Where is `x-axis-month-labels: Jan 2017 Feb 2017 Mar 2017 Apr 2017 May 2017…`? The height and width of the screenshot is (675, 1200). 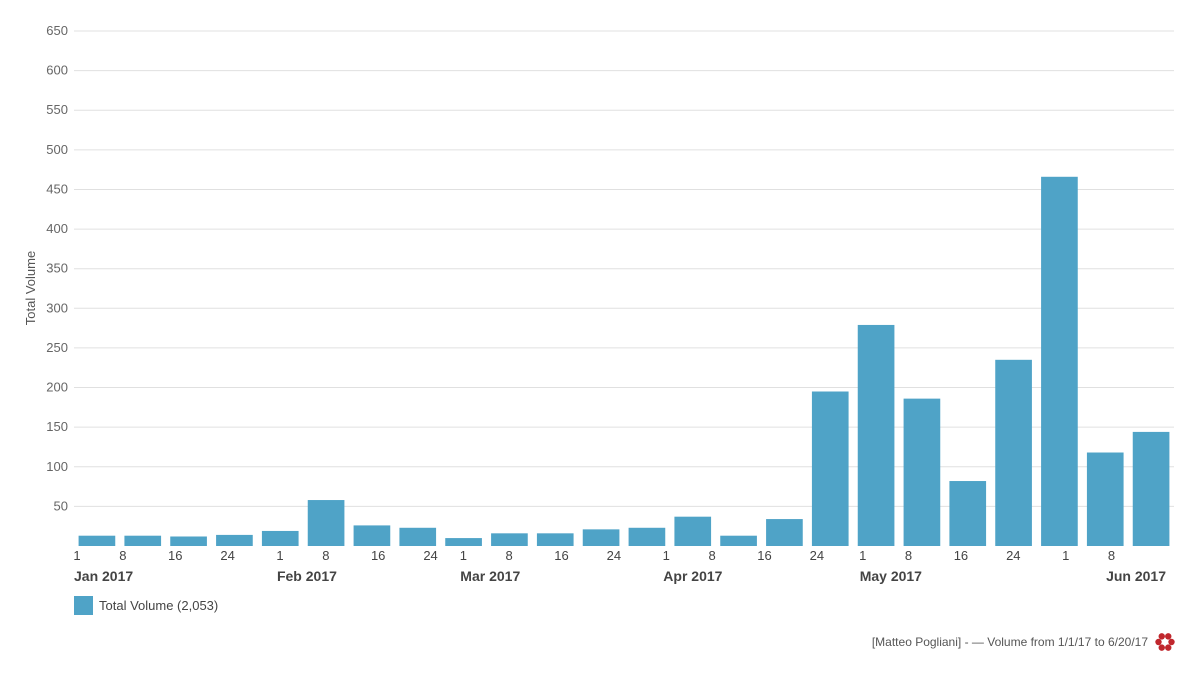 x-axis-month-labels: Jan 2017 Feb 2017 Mar 2017 Apr 2017 May 2017… is located at coordinates (620, 576).